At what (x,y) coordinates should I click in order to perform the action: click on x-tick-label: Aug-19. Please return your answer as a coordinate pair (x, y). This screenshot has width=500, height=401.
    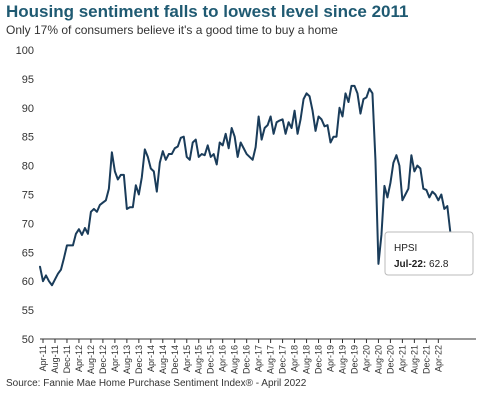
    Looking at the image, I should click on (342, 359).